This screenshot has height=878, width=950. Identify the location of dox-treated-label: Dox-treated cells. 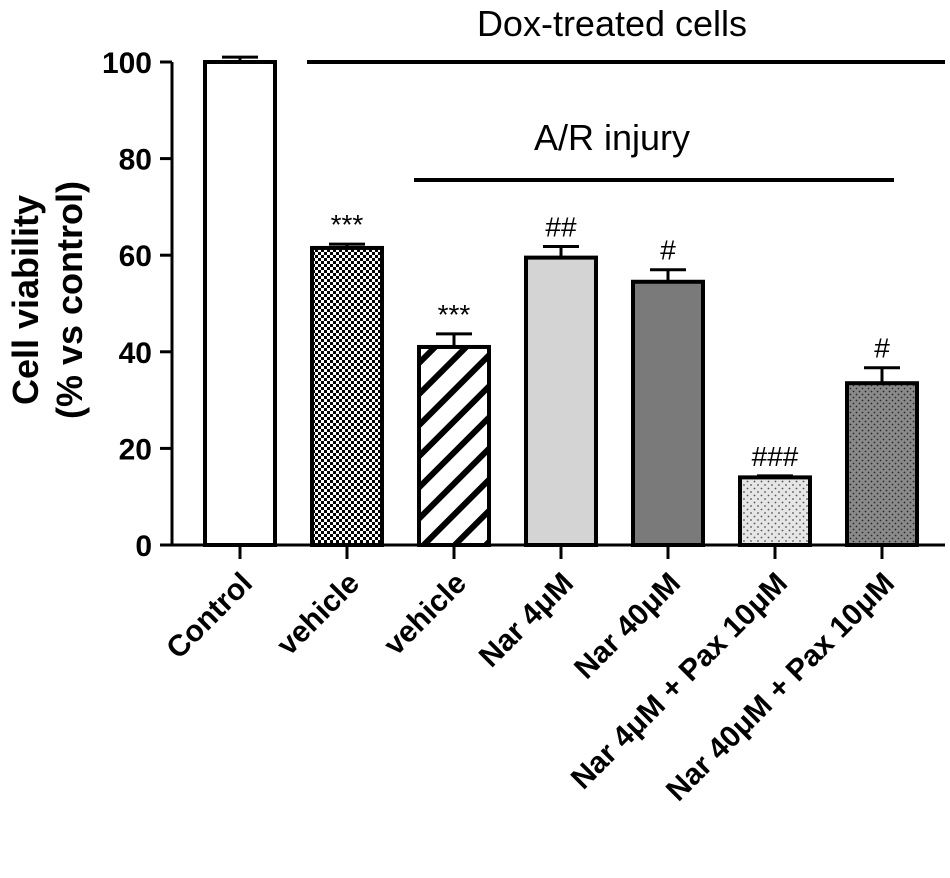
(612, 23).